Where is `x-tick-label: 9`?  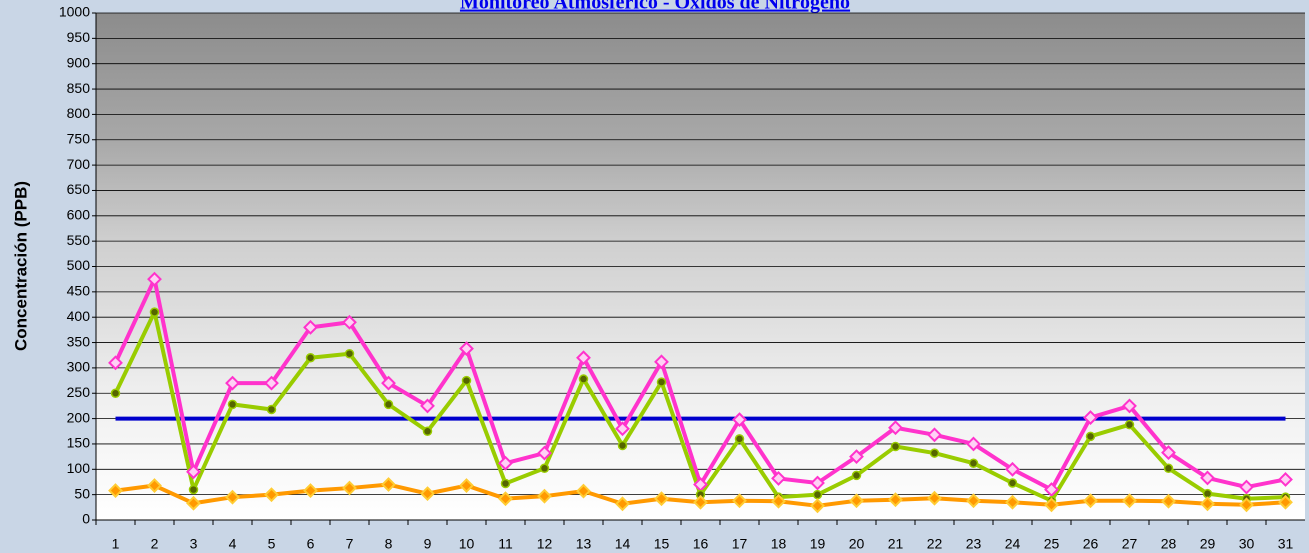
x-tick-label: 9 is located at coordinates (428, 544).